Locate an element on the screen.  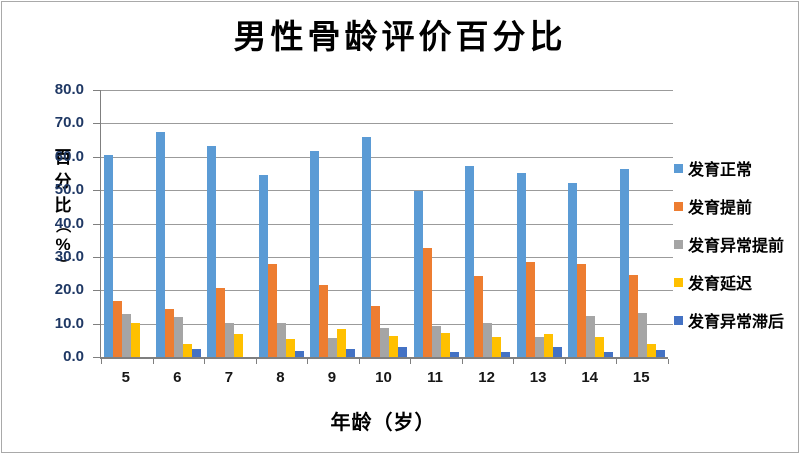
x-axis-title: 年龄（岁） is located at coordinates (383, 423).